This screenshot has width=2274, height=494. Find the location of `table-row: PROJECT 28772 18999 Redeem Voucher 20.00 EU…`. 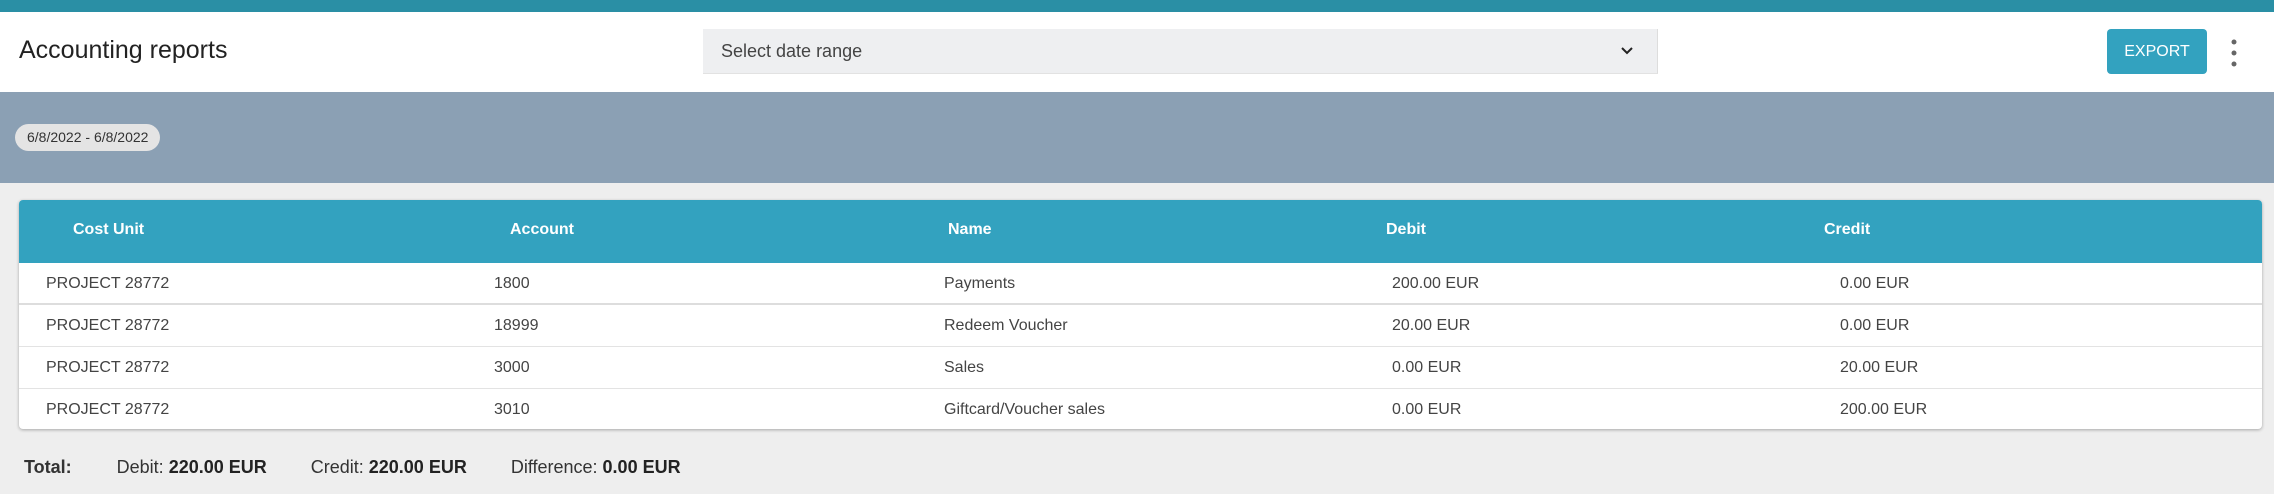

table-row: PROJECT 28772 18999 Redeem Voucher 20.00 EU… is located at coordinates (1140, 326).